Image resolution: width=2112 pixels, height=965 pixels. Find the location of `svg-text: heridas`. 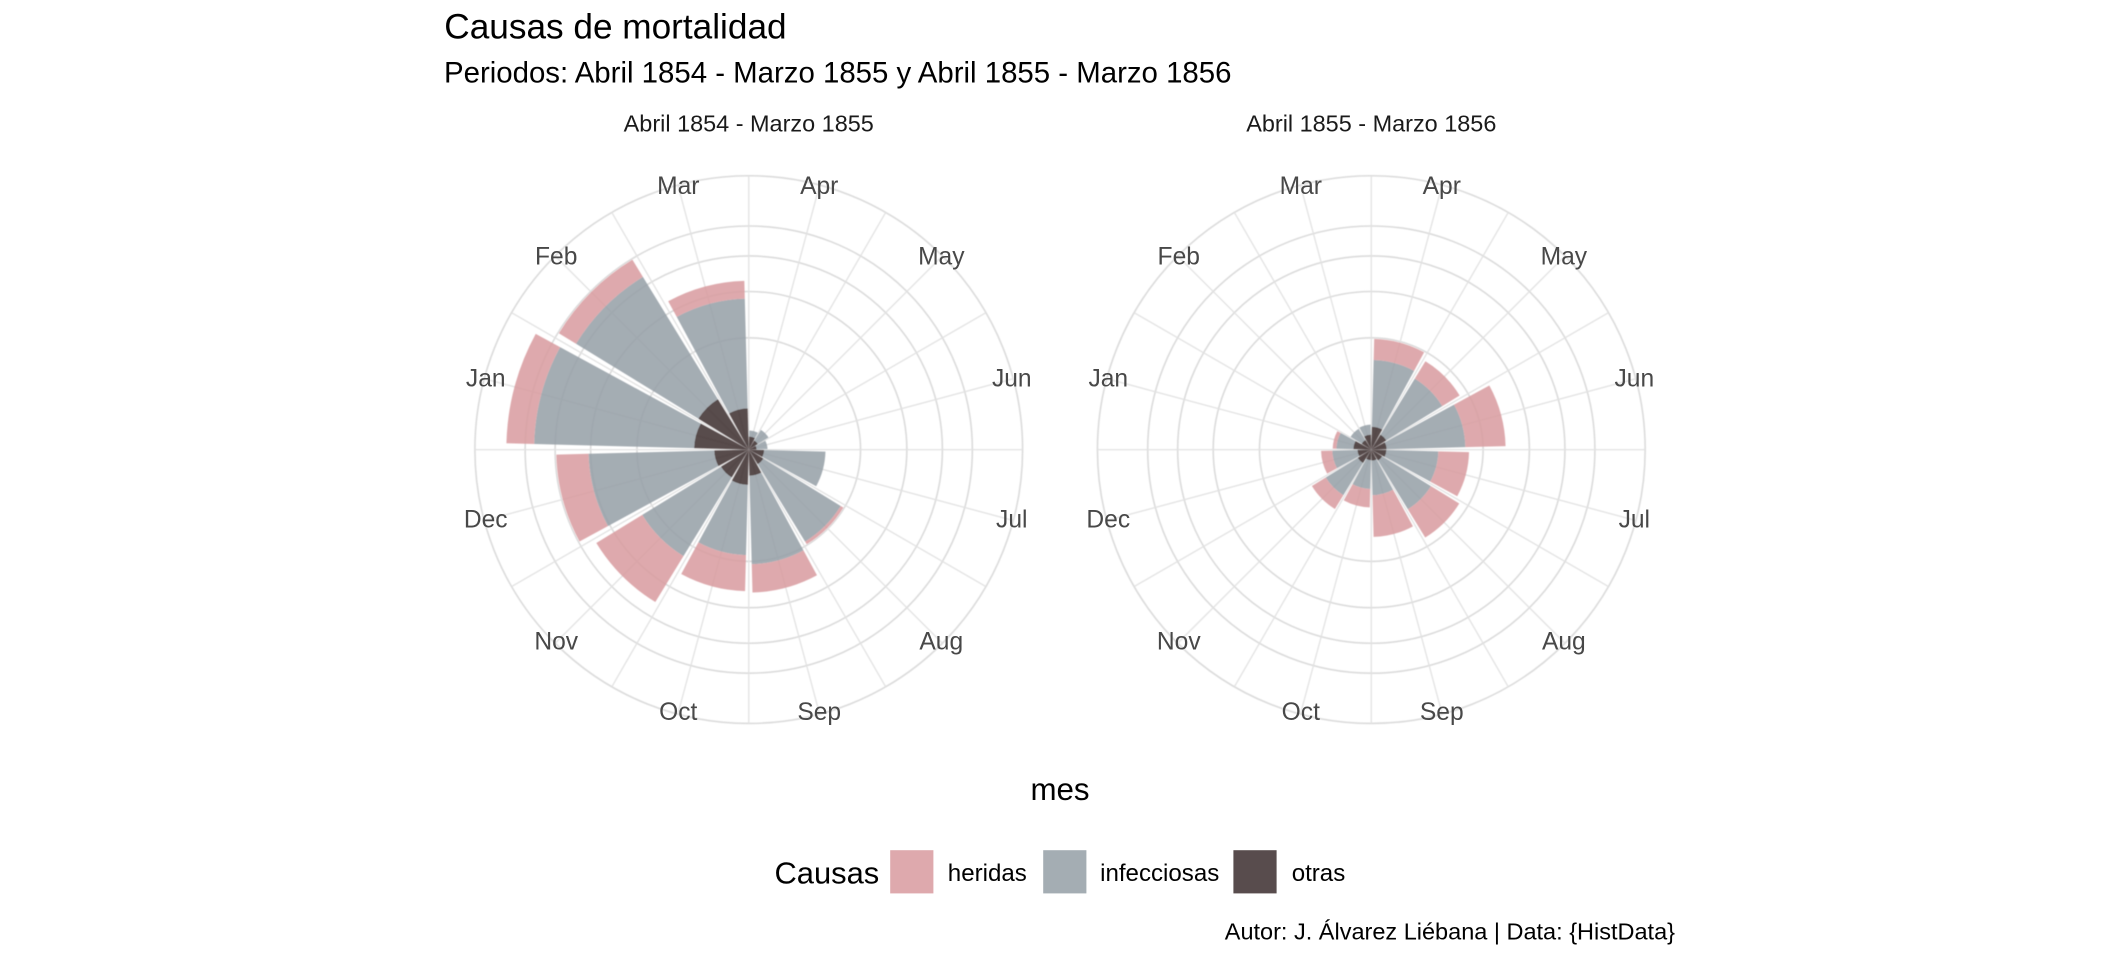

svg-text: heridas is located at coordinates (987, 873).